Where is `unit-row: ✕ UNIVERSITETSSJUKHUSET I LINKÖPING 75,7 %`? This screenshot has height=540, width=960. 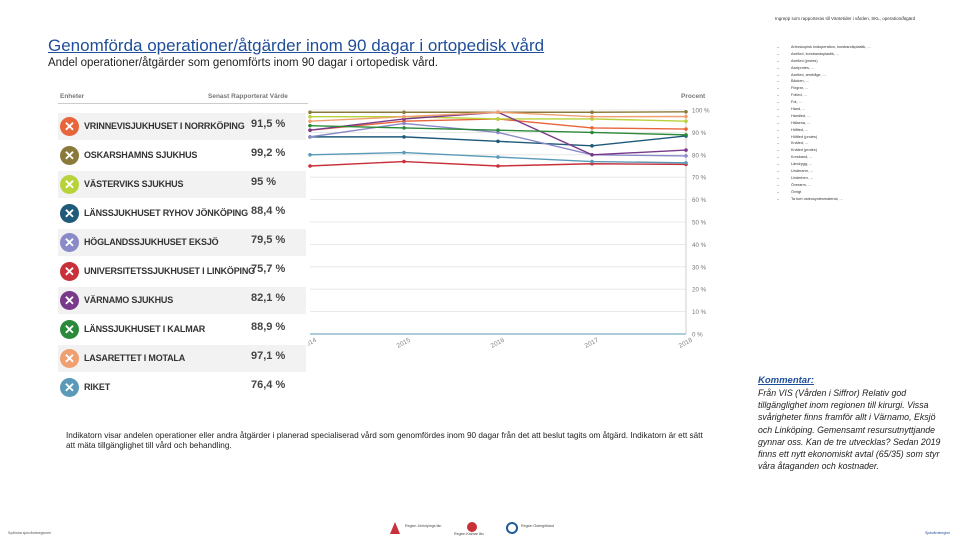 unit-row: ✕ UNIVERSITETSSJUKHUSET I LINKÖPING 75,7 % is located at coordinates (182, 271).